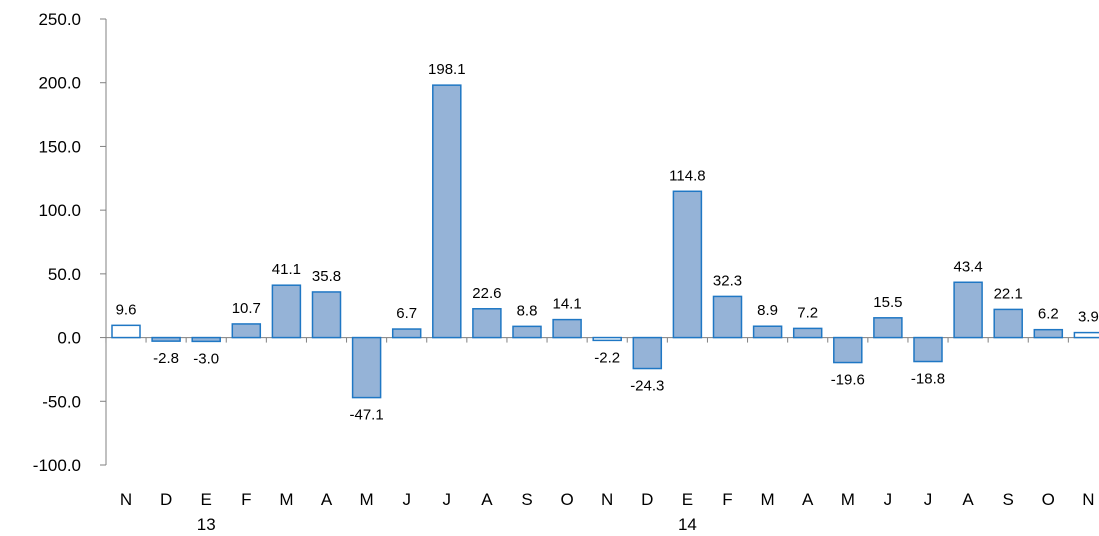 The height and width of the screenshot is (536, 1099). I want to click on data-label: 6.2, so click(1048, 314).